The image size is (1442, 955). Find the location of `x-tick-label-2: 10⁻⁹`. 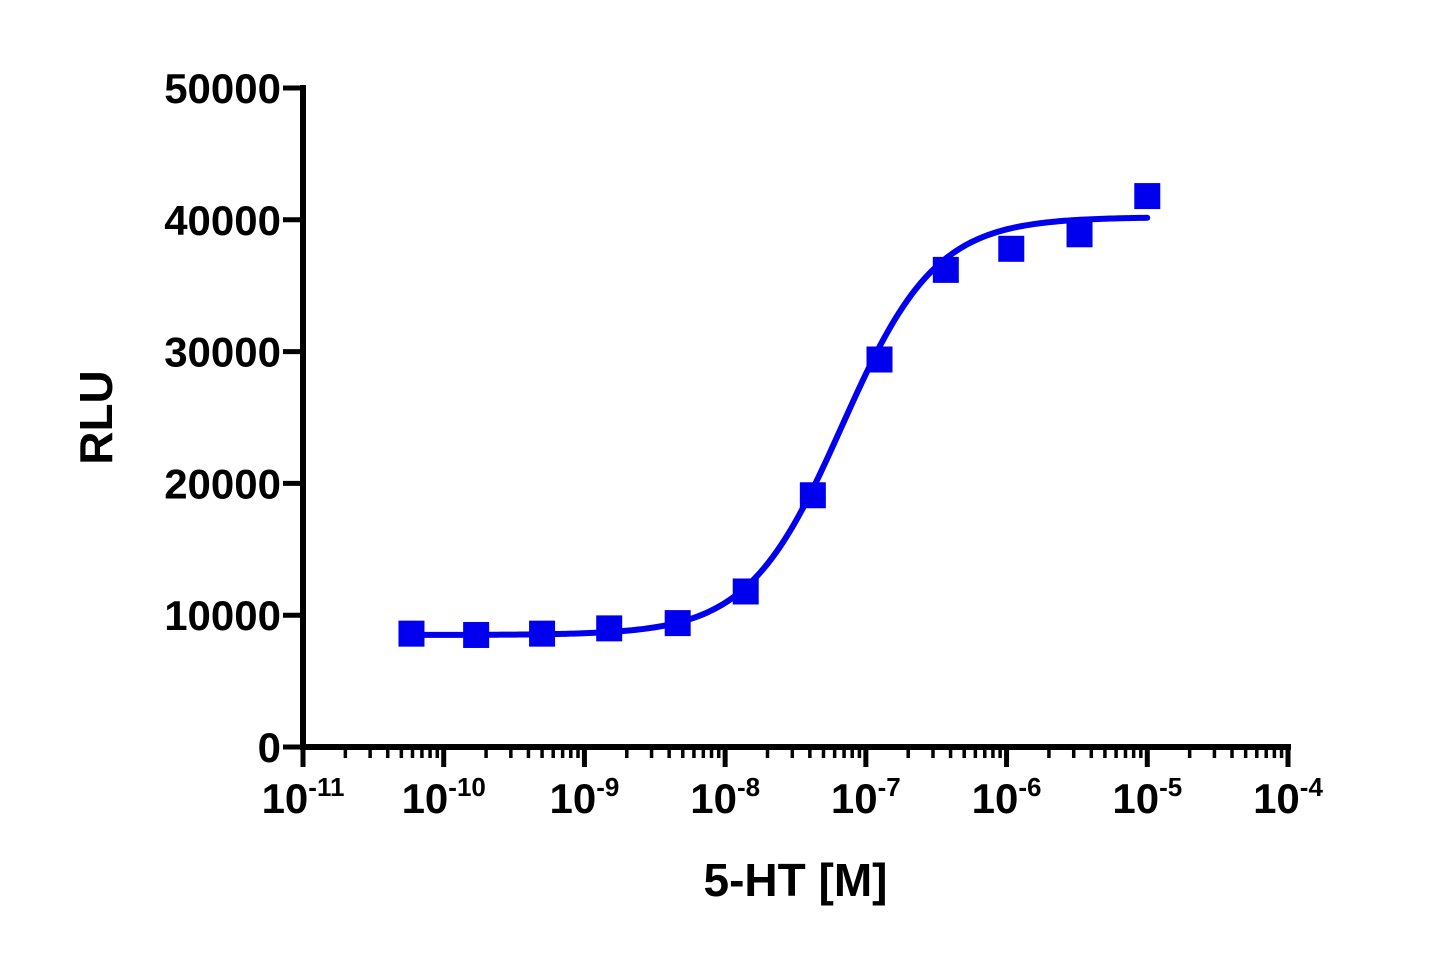

x-tick-label-2: 10⁻⁹ is located at coordinates (585, 797).